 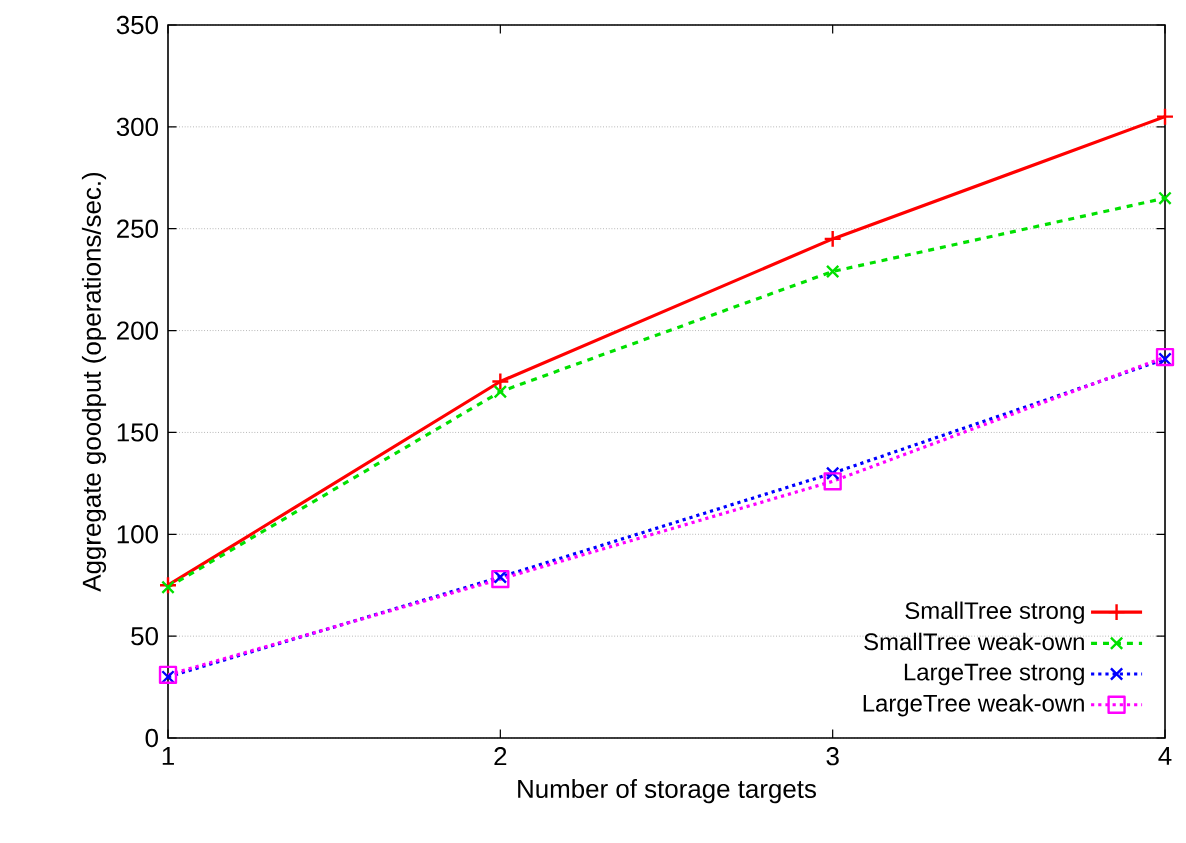 I want to click on x-axis-title: Number of storage targets, so click(x=667, y=791).